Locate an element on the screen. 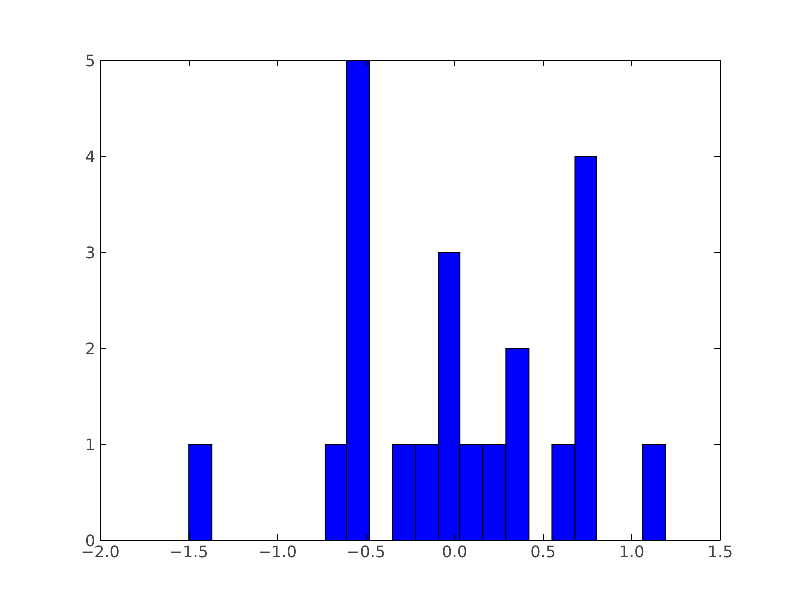 The image size is (800, 600). y-tick-label: 5 is located at coordinates (90, 61).